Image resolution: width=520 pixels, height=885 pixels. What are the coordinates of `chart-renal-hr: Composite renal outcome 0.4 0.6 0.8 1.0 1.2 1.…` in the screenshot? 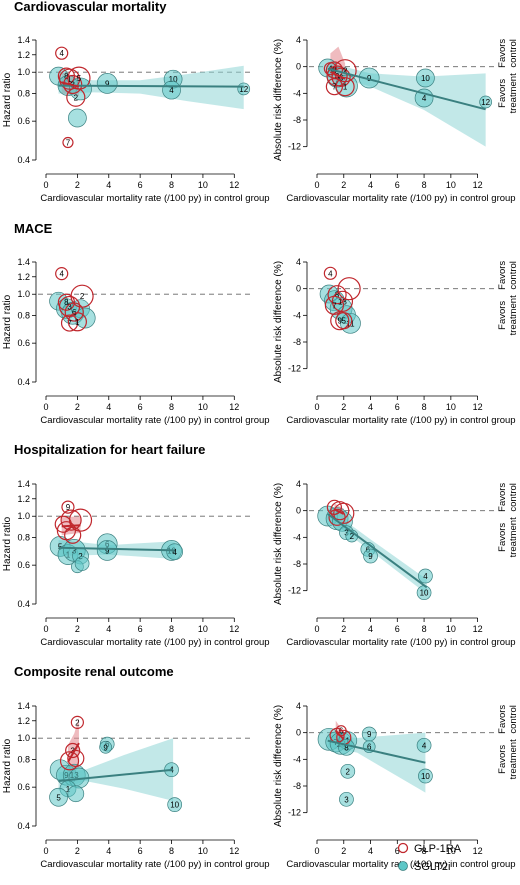 It's located at (136, 767).